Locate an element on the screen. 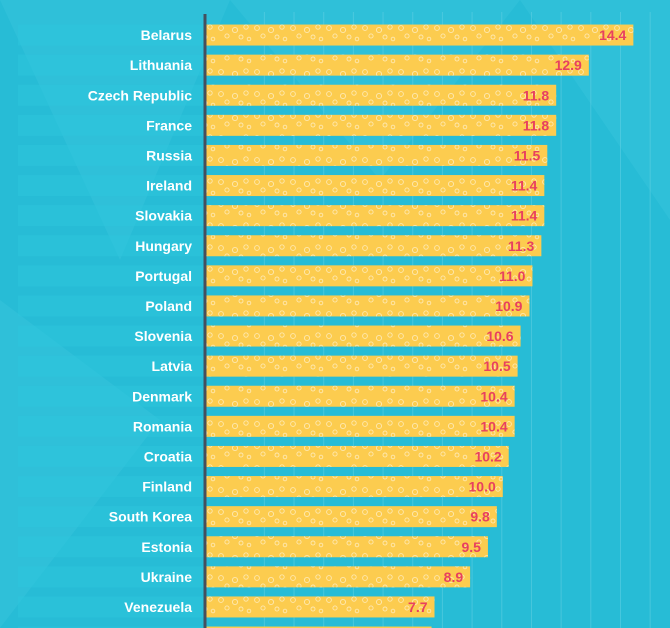 Image resolution: width=670 pixels, height=628 pixels. category-label: Hungary is located at coordinates (163, 246).